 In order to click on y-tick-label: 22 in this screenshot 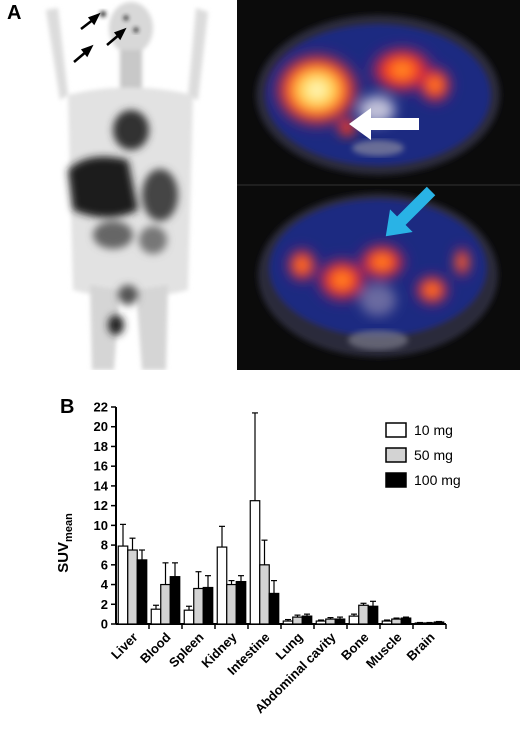, I will do `click(101, 407)`.